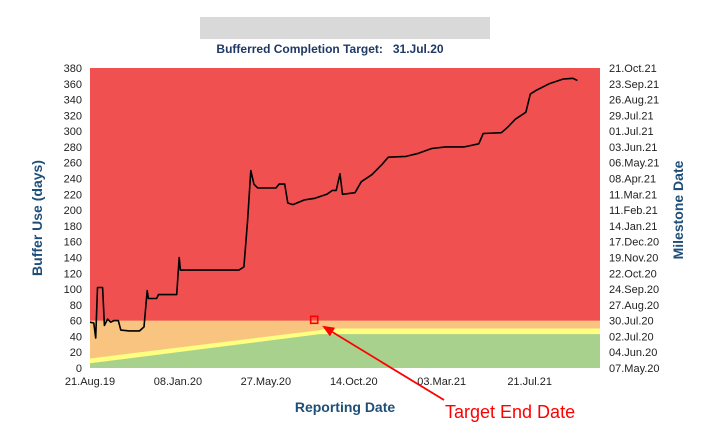 The height and width of the screenshot is (440, 710). I want to click on y2-tick-label: 08.Apr.21, so click(632, 180).